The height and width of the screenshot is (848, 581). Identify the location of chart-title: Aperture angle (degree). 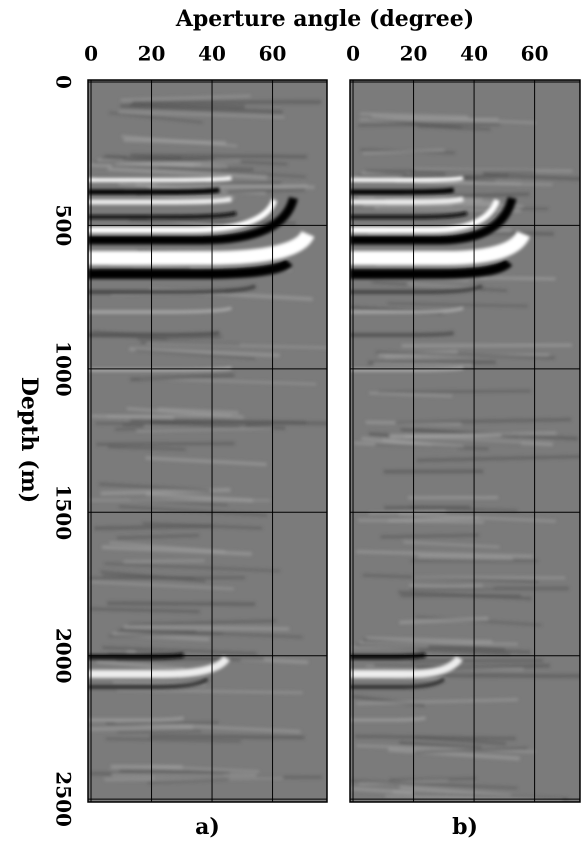
(324, 19).